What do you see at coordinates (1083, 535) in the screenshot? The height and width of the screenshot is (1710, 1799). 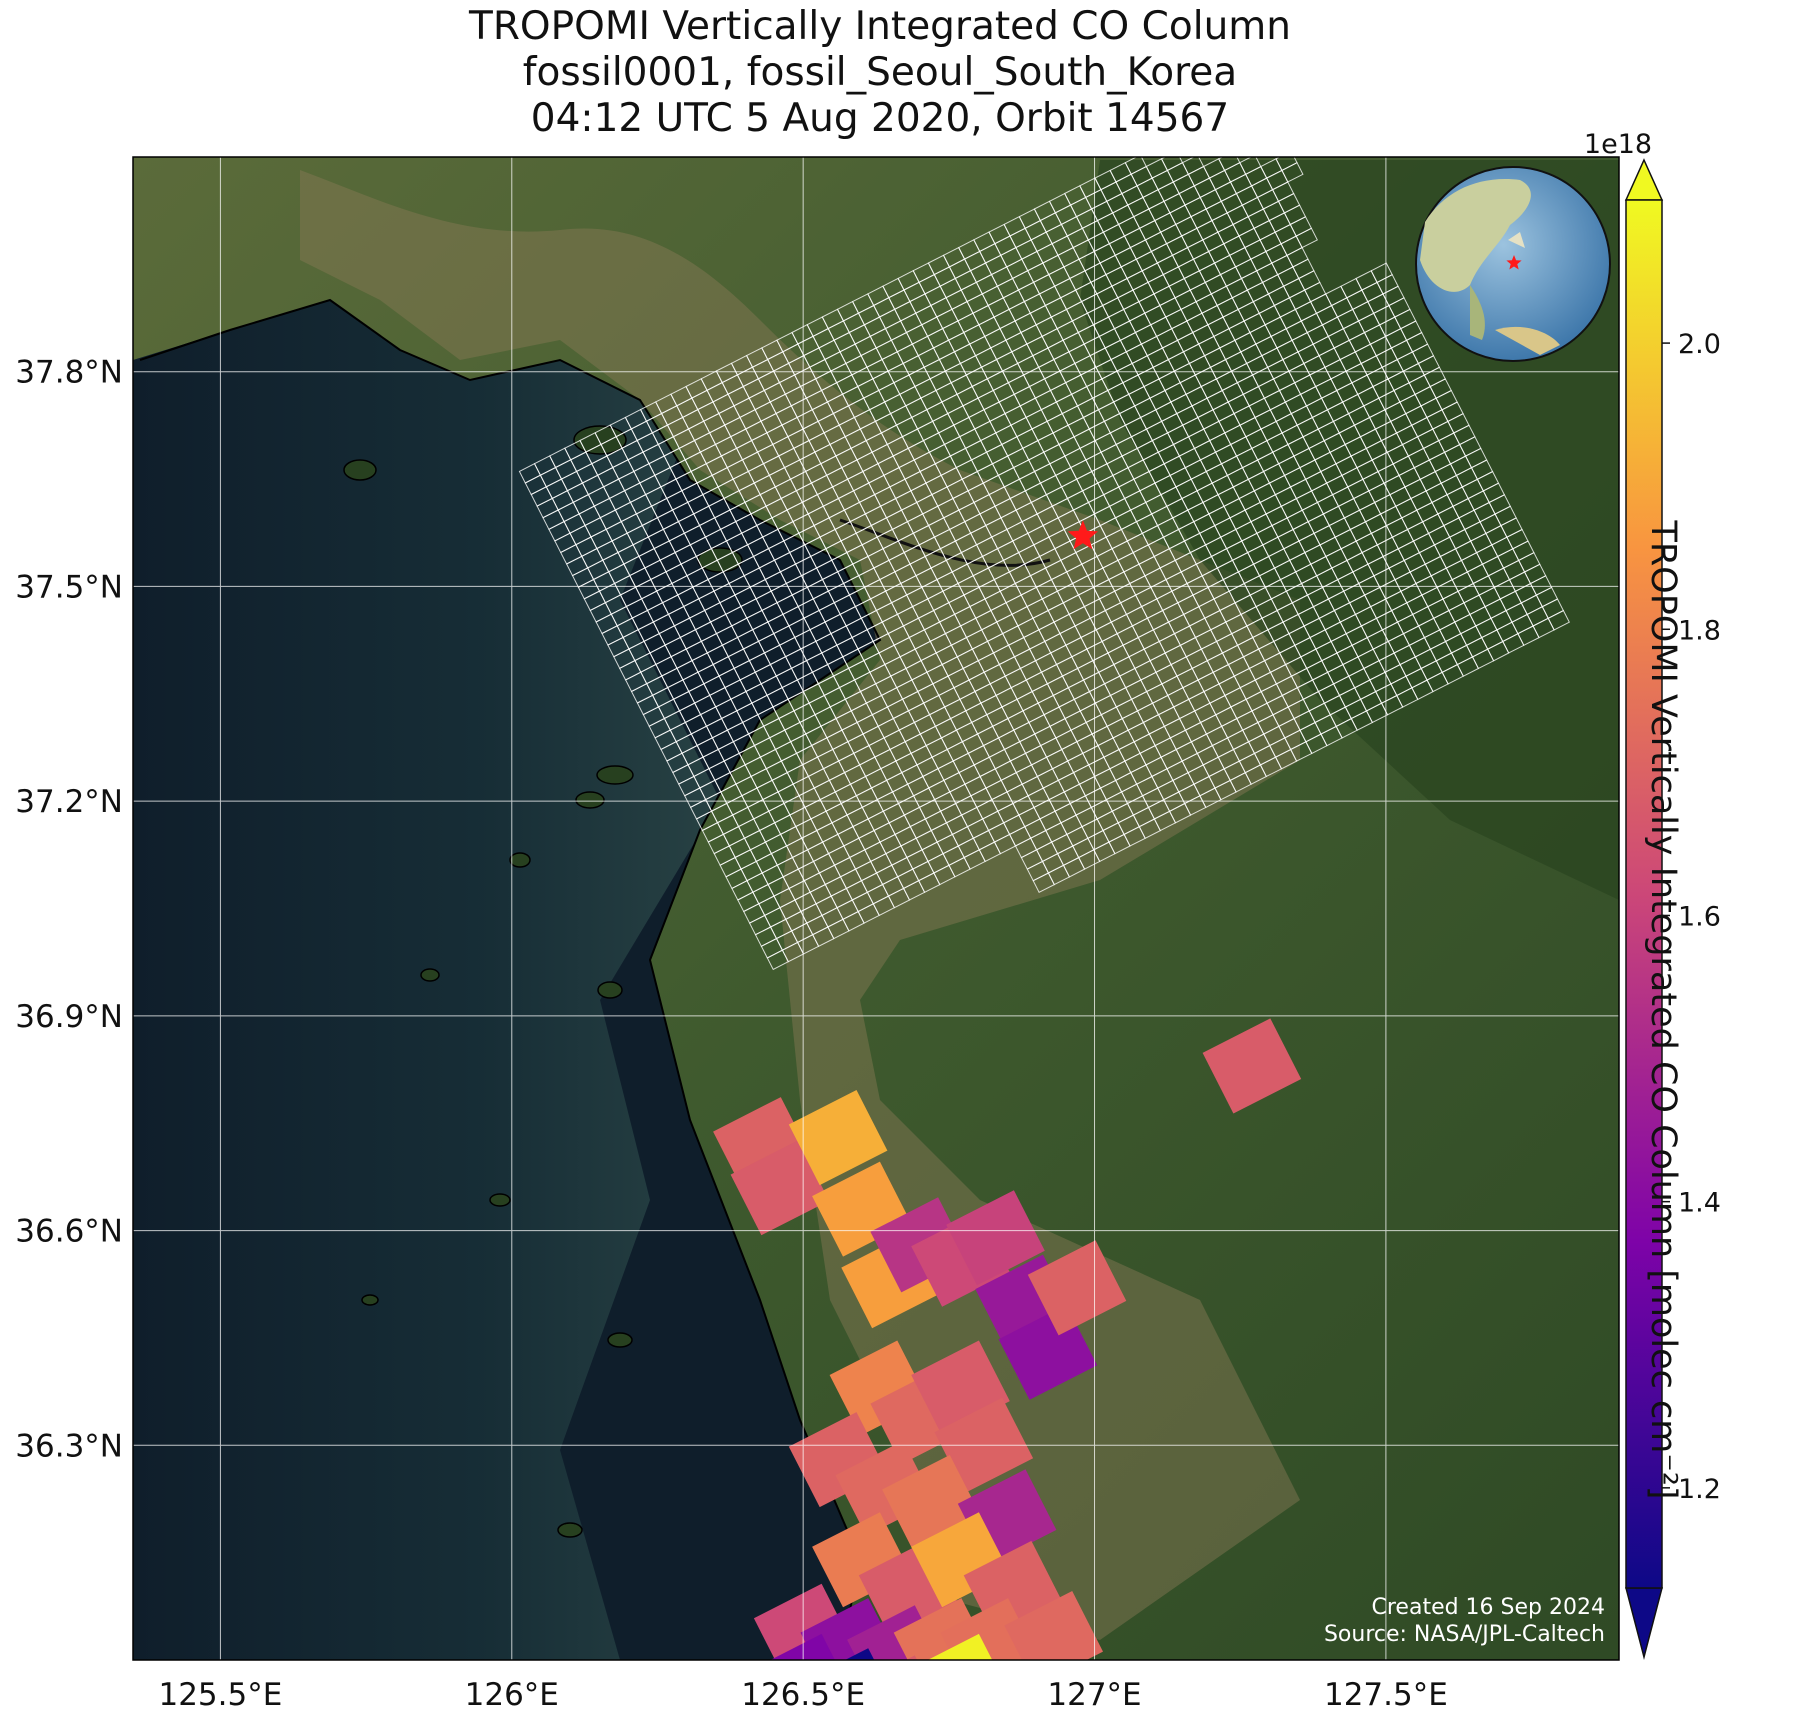 I see `target-location-star-icon` at bounding box center [1083, 535].